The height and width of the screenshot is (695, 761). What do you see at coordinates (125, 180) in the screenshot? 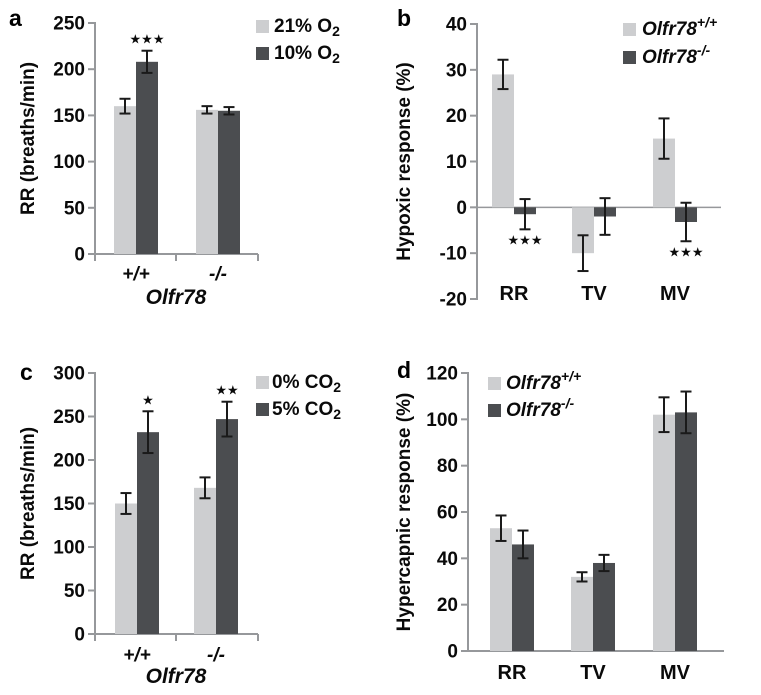
I see `bar-a-+/+-light` at bounding box center [125, 180].